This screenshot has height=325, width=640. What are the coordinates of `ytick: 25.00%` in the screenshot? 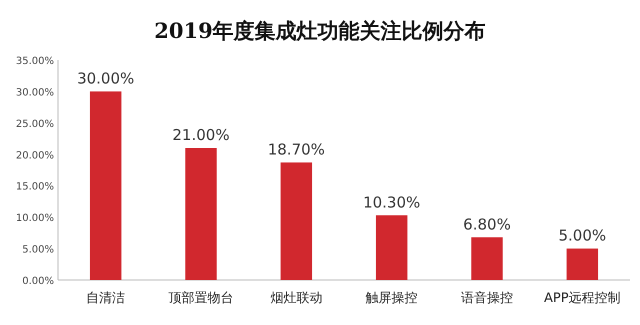 It's located at (35, 124).